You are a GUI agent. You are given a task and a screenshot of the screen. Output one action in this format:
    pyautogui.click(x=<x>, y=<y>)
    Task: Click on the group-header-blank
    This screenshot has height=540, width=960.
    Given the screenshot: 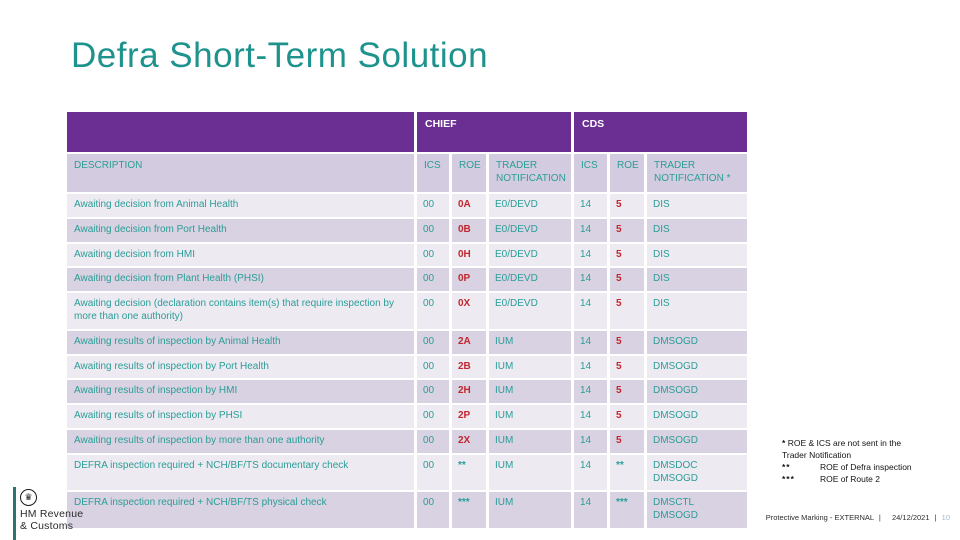 What is the action you would take?
    pyautogui.click(x=240, y=132)
    